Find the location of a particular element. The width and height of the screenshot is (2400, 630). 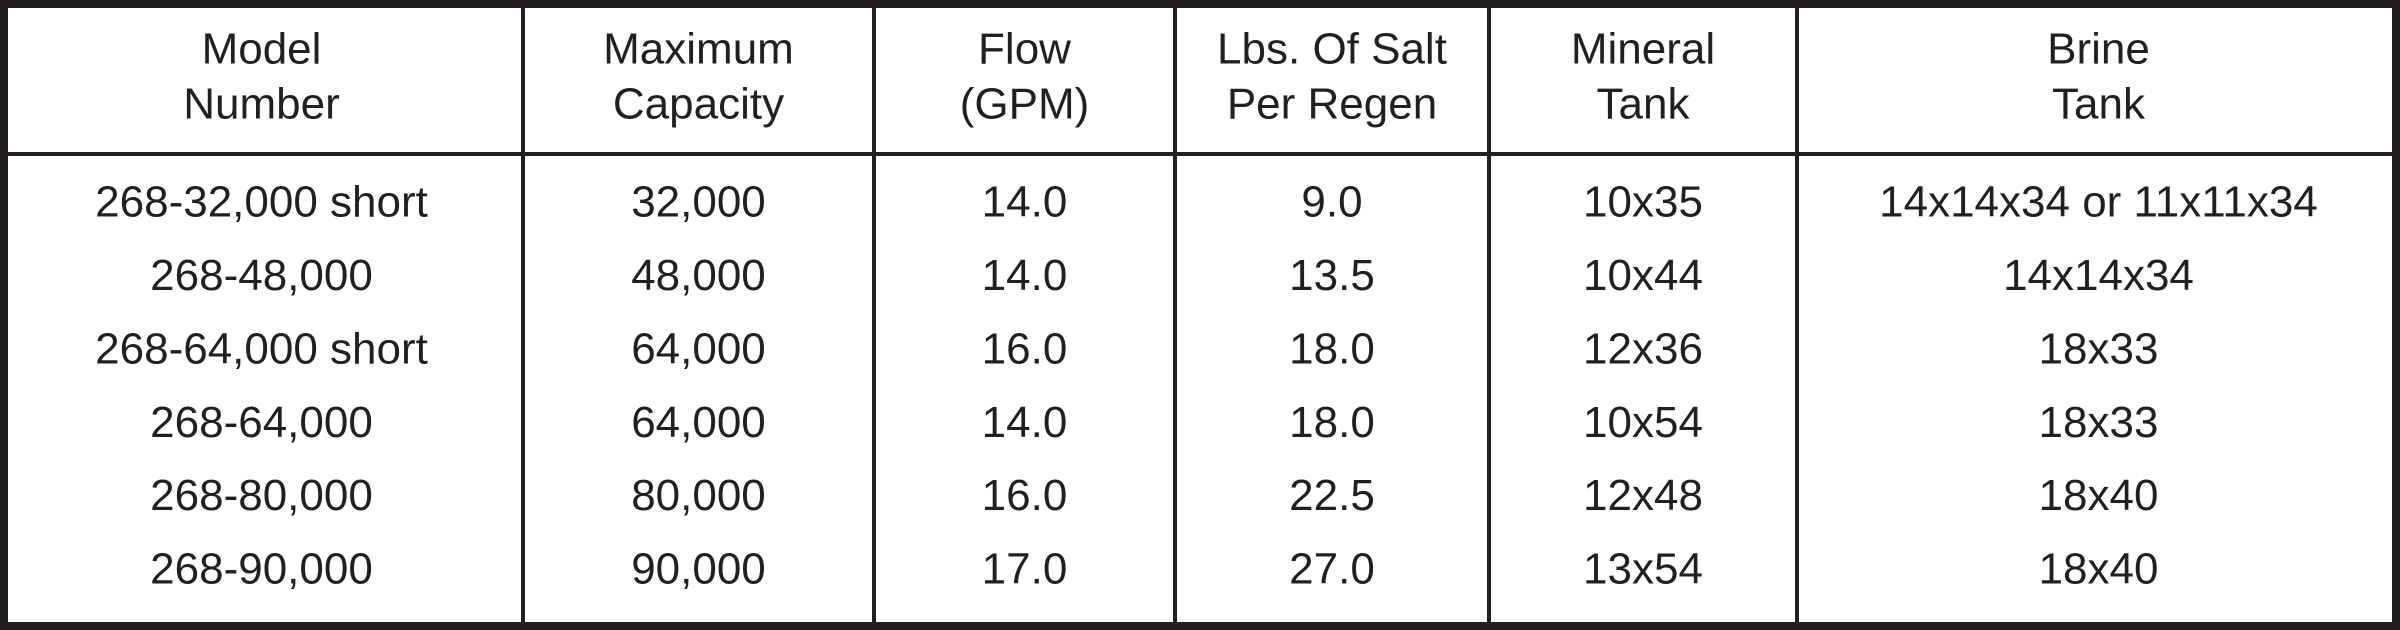

table-cell: 268-64,000 is located at coordinates (261, 422).